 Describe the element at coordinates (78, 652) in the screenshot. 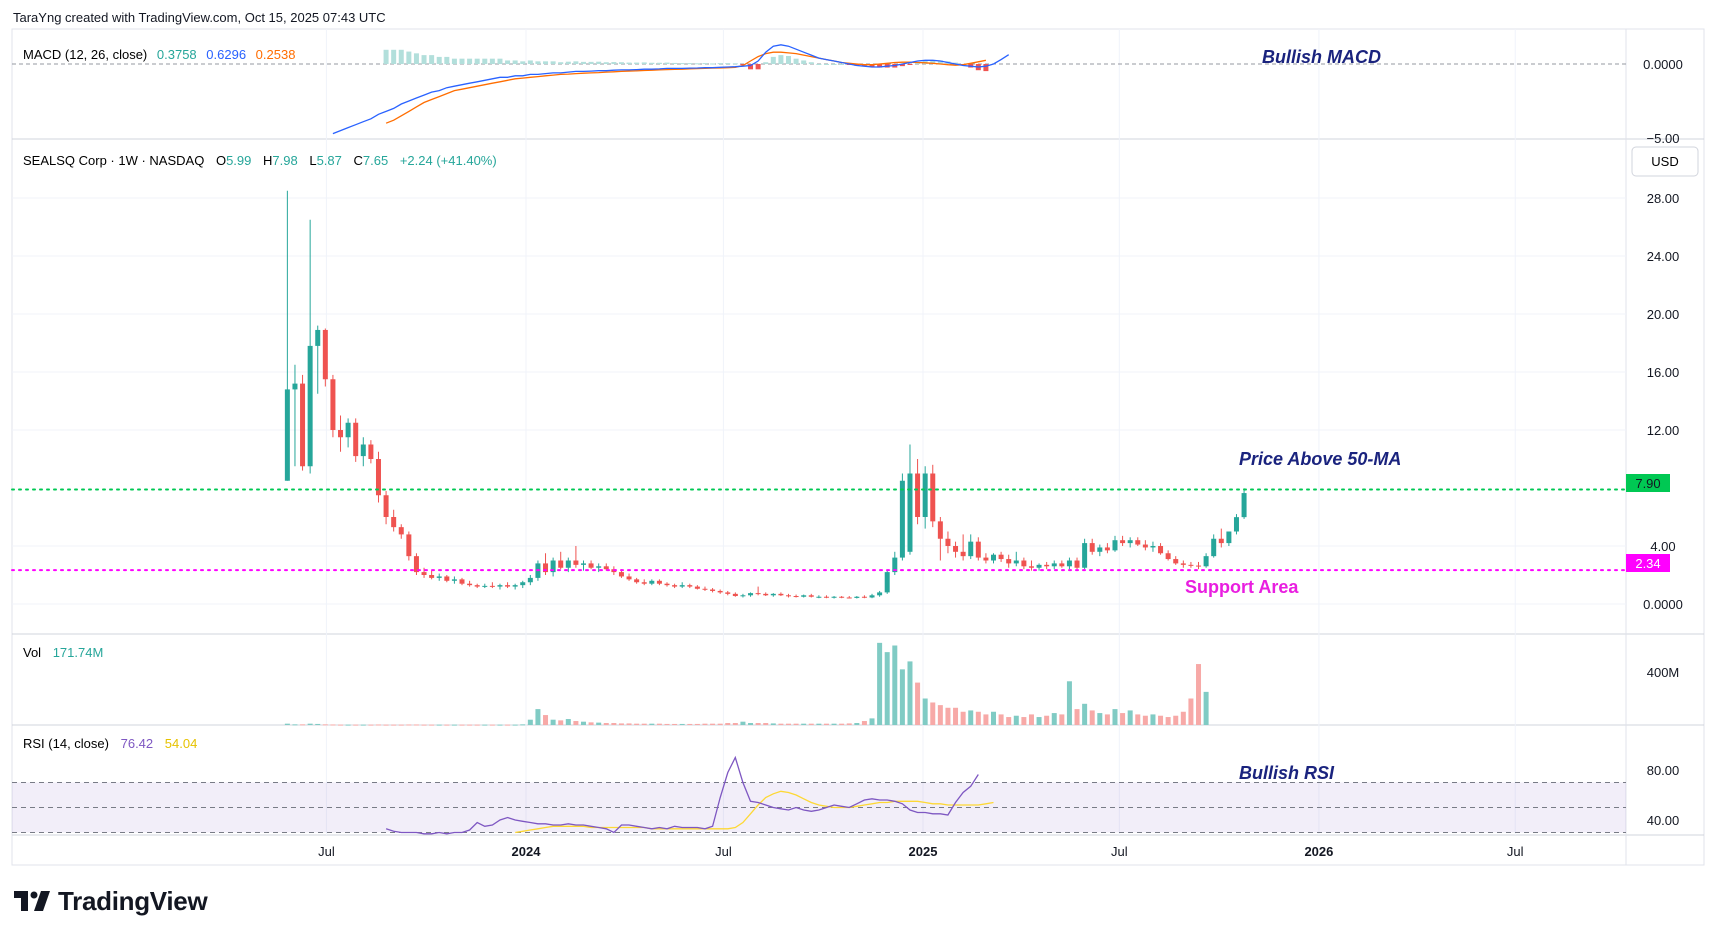

I see `volume-value: 171.74M` at that location.